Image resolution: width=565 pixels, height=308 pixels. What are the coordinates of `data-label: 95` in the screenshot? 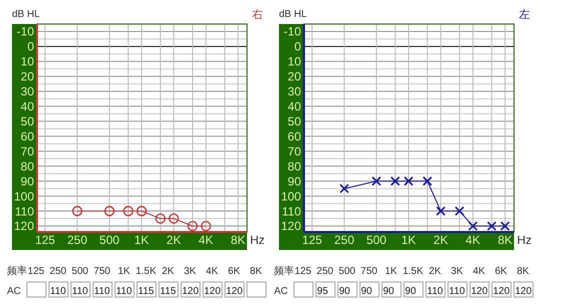 It's located at (323, 291).